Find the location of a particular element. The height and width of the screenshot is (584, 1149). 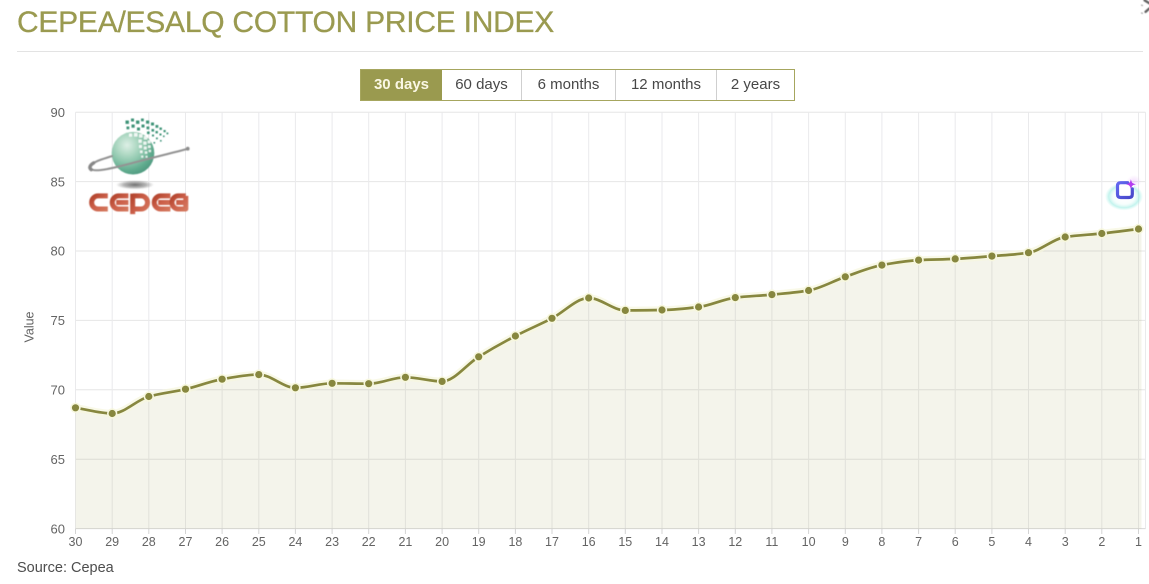

svg-text: 30 is located at coordinates (76, 542).